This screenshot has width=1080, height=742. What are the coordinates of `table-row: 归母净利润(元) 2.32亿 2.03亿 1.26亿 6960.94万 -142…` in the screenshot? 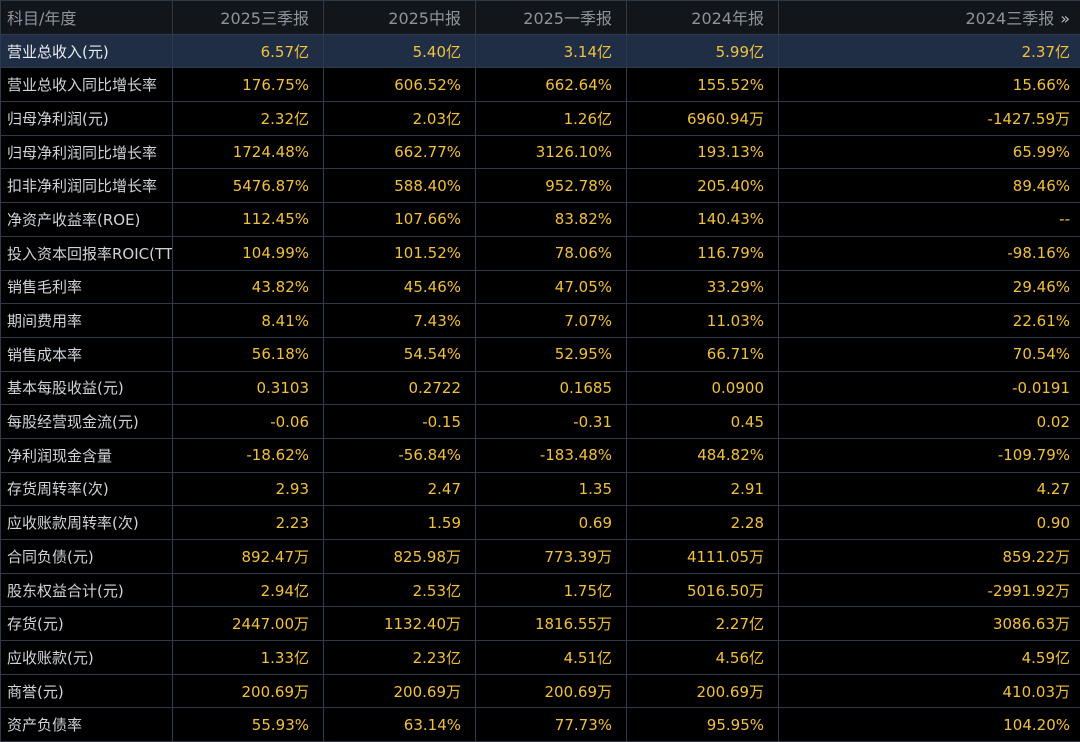 It's located at (540, 118).